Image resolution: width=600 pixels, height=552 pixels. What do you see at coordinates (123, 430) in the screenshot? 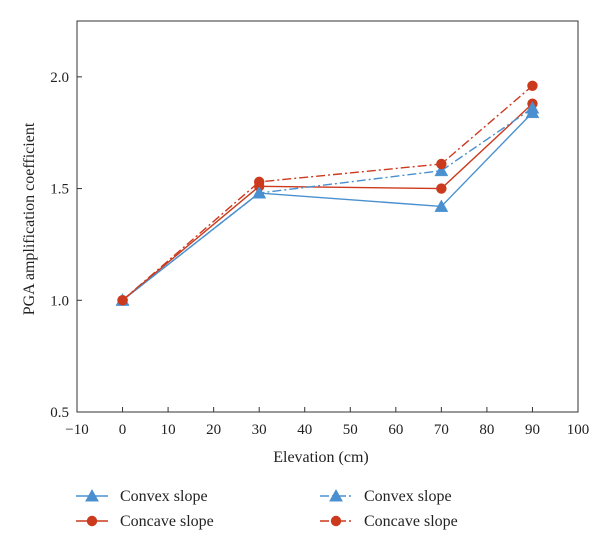
I see `x-tick-label: 0` at bounding box center [123, 430].